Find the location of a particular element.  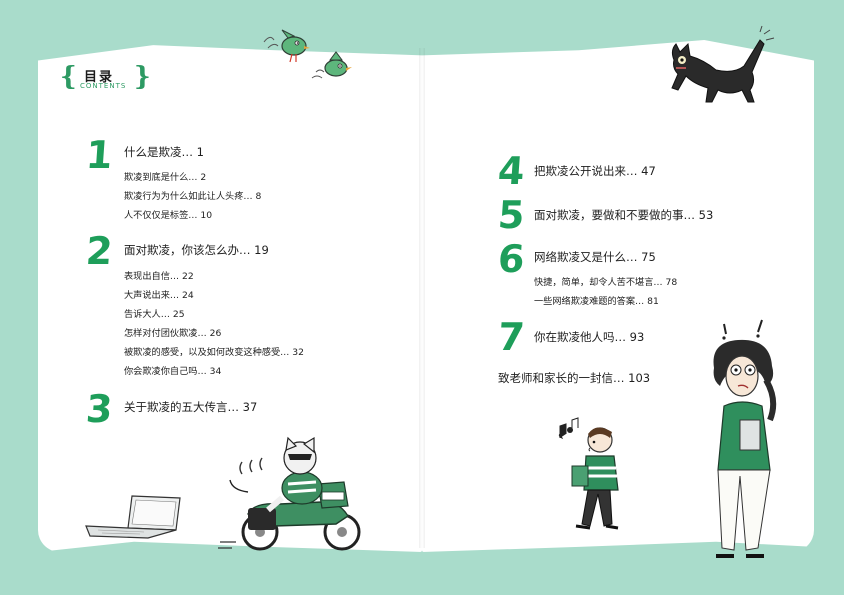

chapter-number: 1 is located at coordinates (99, 155).